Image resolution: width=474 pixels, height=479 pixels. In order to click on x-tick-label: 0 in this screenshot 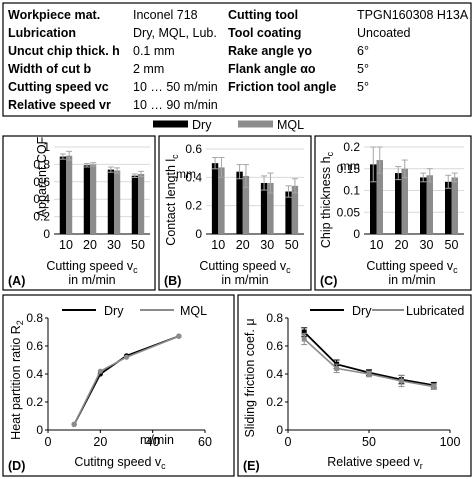, I will do `click(288, 442)`.